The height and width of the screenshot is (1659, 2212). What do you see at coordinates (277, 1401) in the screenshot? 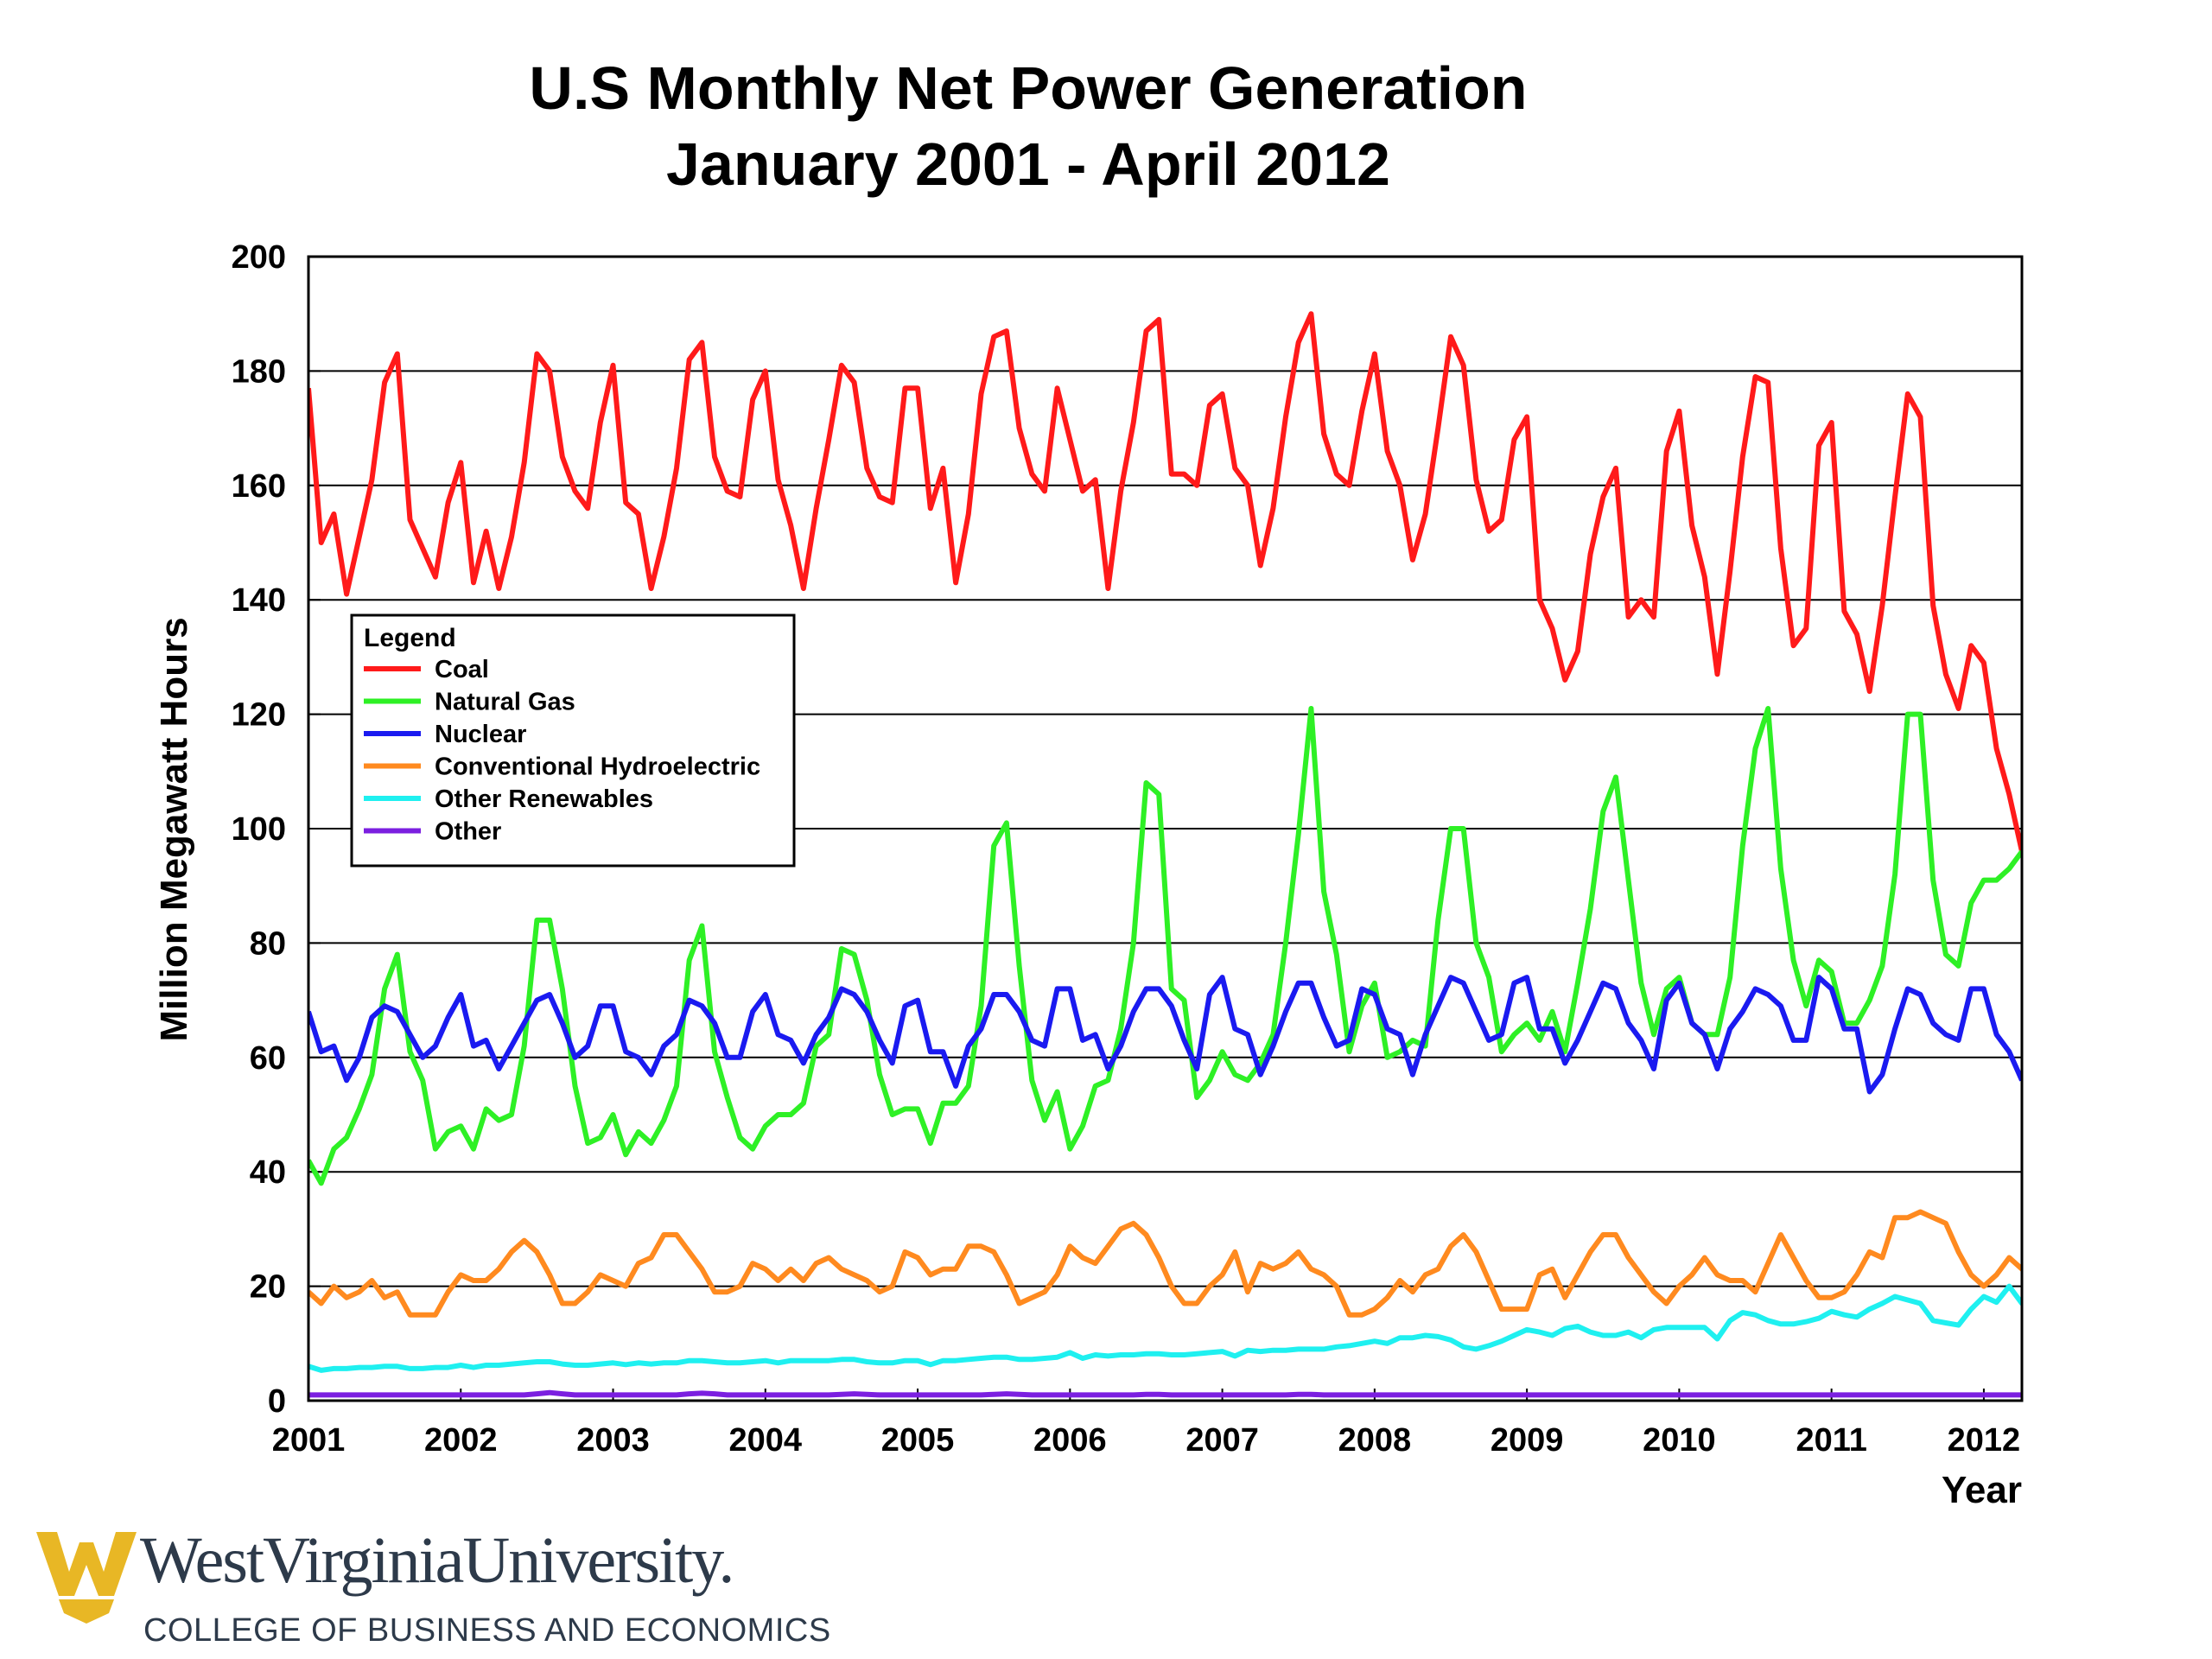
I see `y-tick-label: 0` at bounding box center [277, 1401].